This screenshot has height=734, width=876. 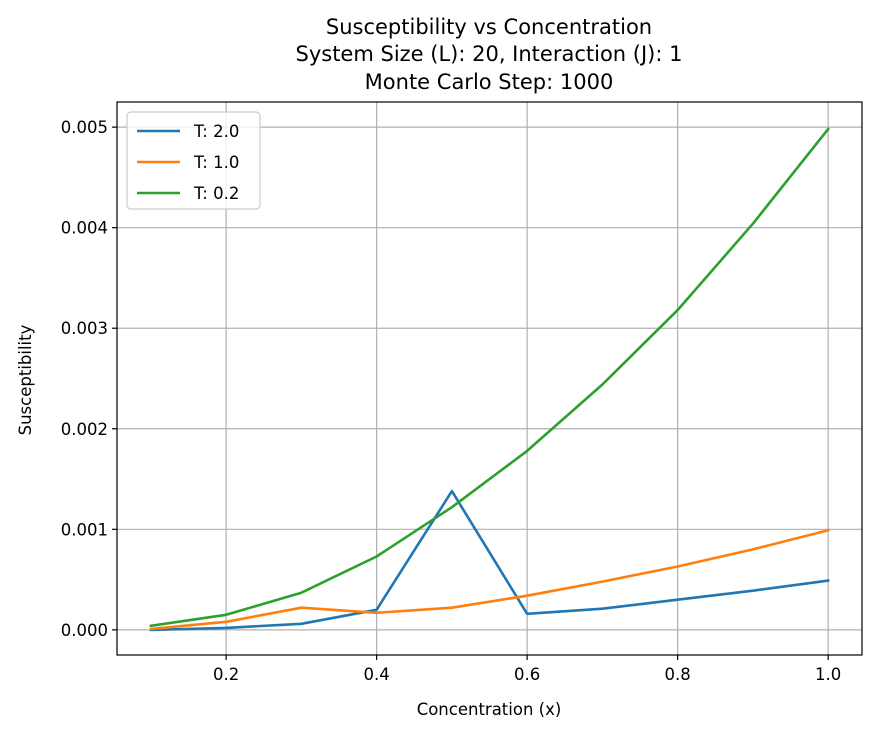 I want to click on y-axis-label: Susceptibility, so click(x=25, y=379).